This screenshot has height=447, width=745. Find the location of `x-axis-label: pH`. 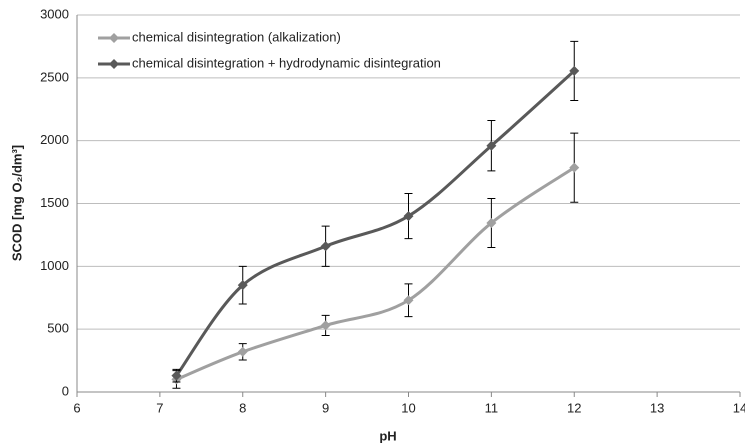

x-axis-label: pH is located at coordinates (387, 435).